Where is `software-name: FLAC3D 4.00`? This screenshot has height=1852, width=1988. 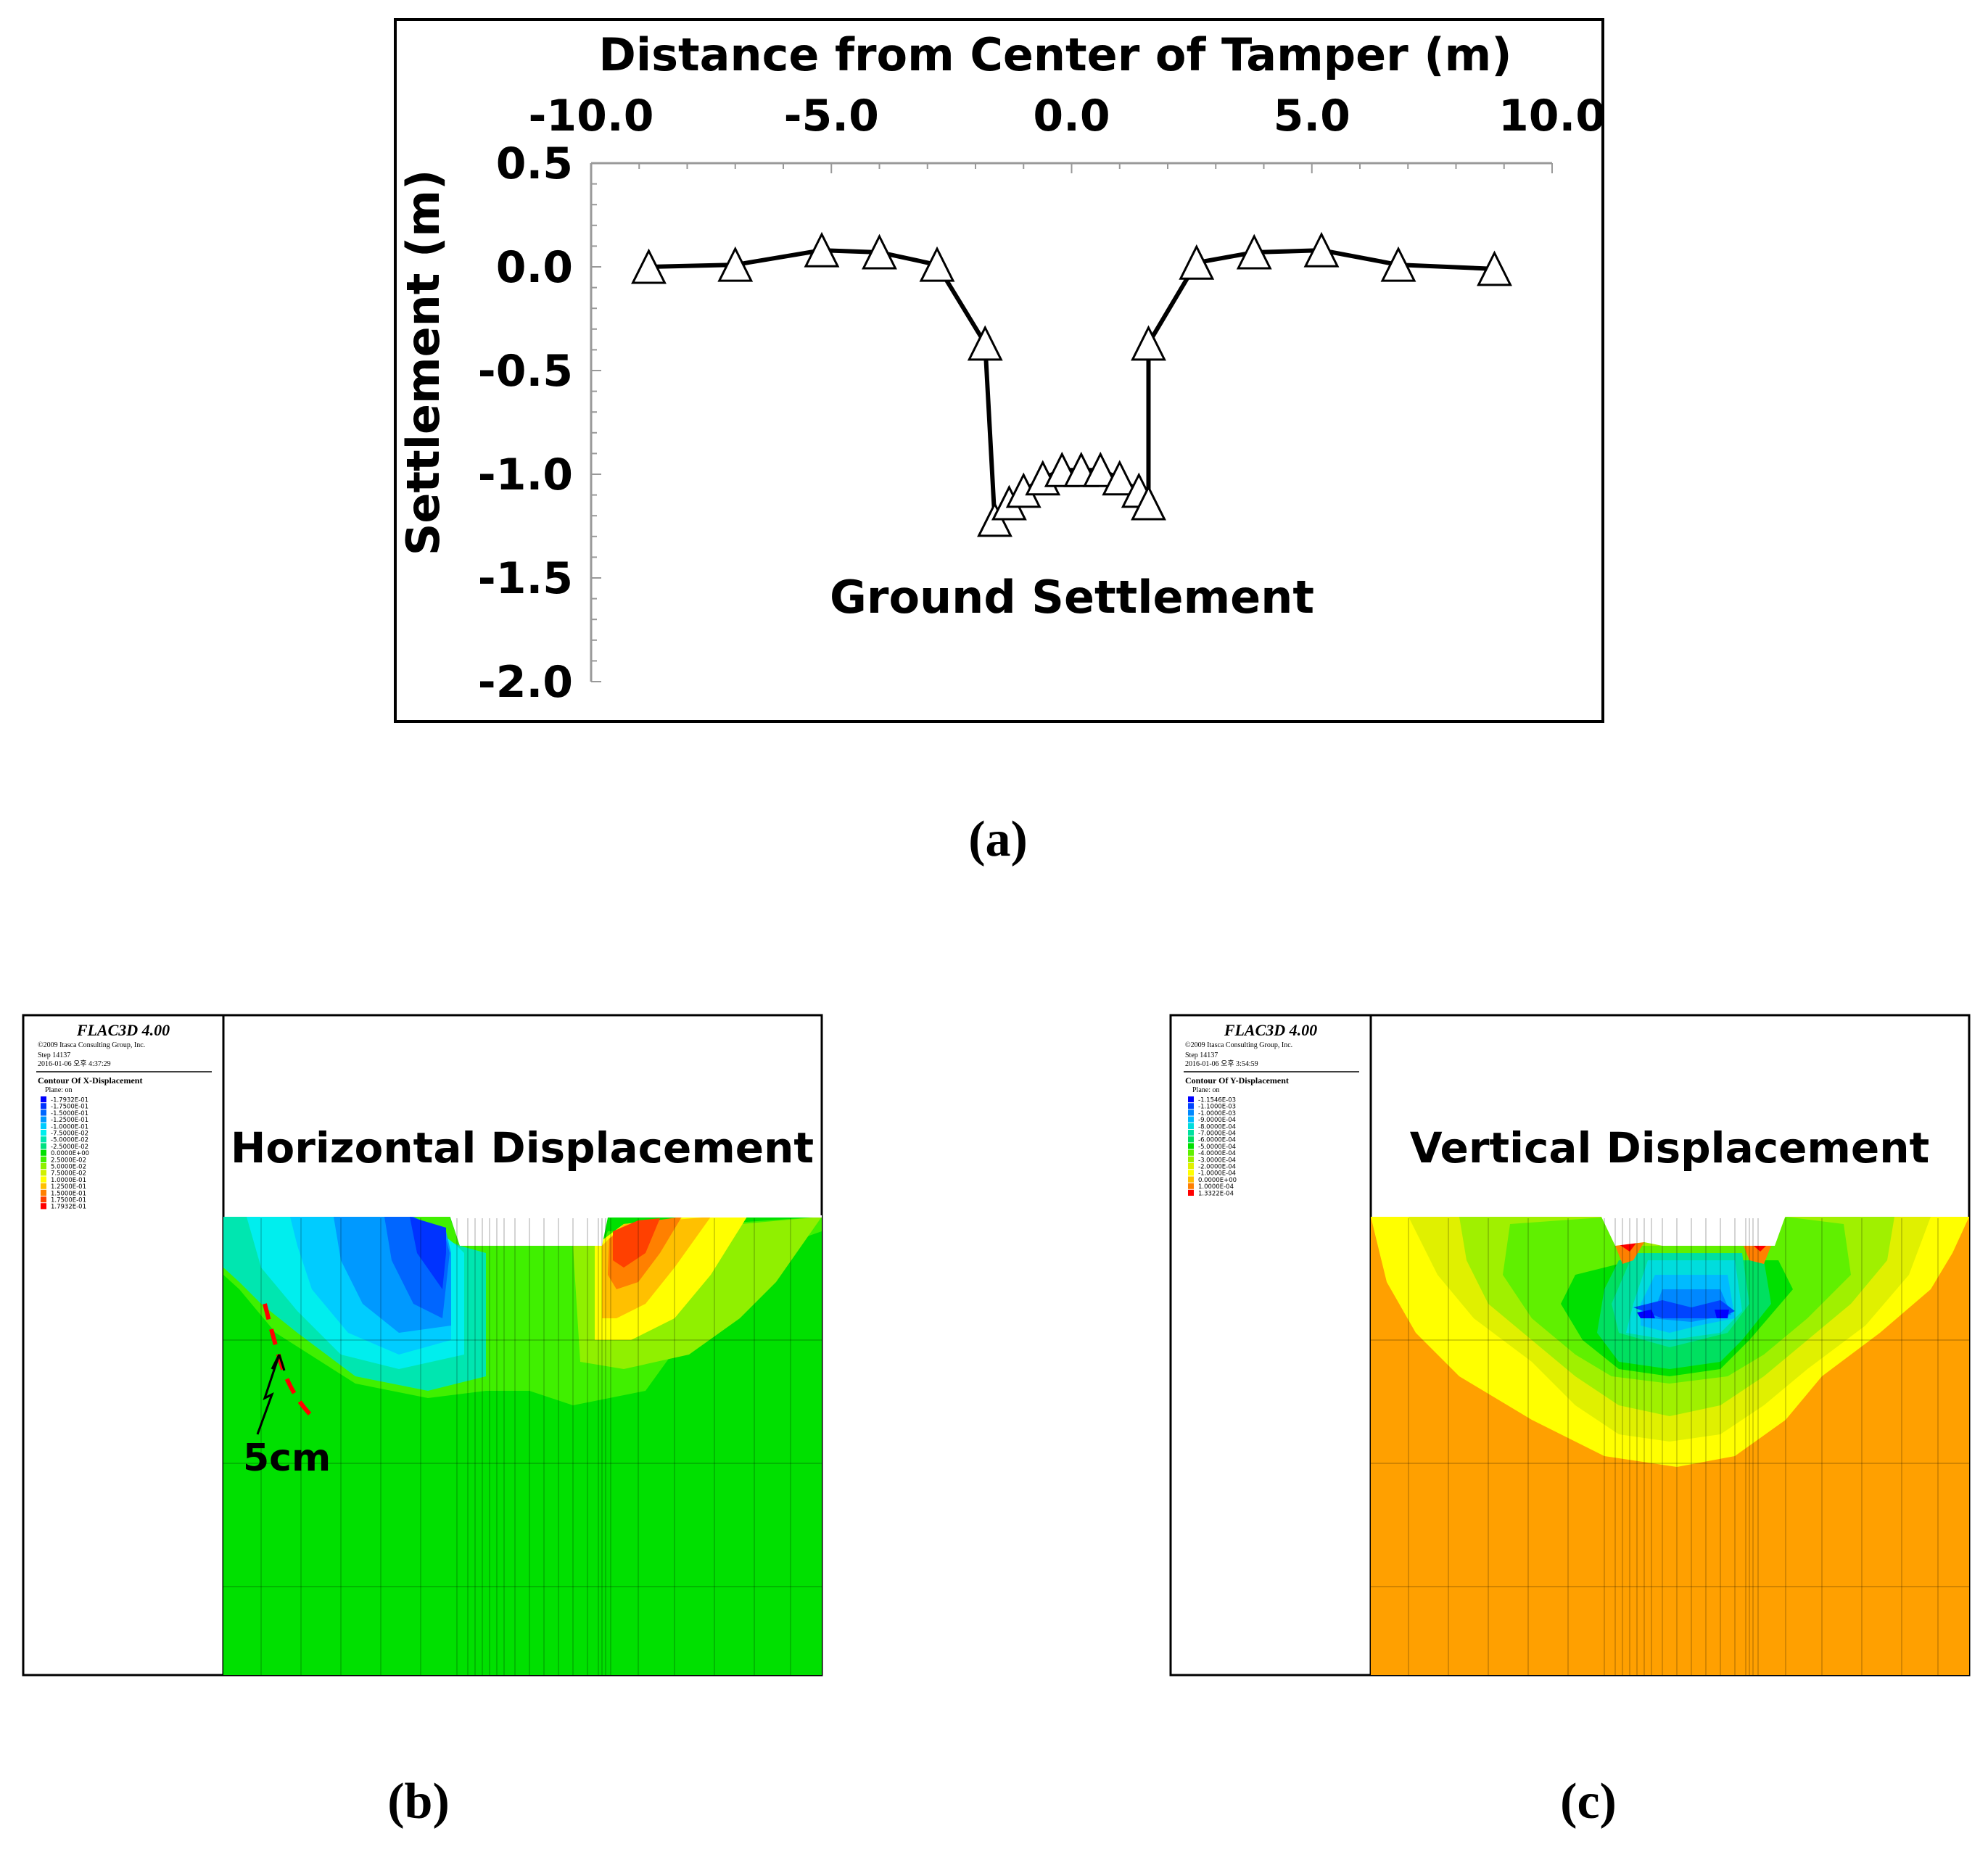 software-name: FLAC3D 4.00 is located at coordinates (123, 1030).